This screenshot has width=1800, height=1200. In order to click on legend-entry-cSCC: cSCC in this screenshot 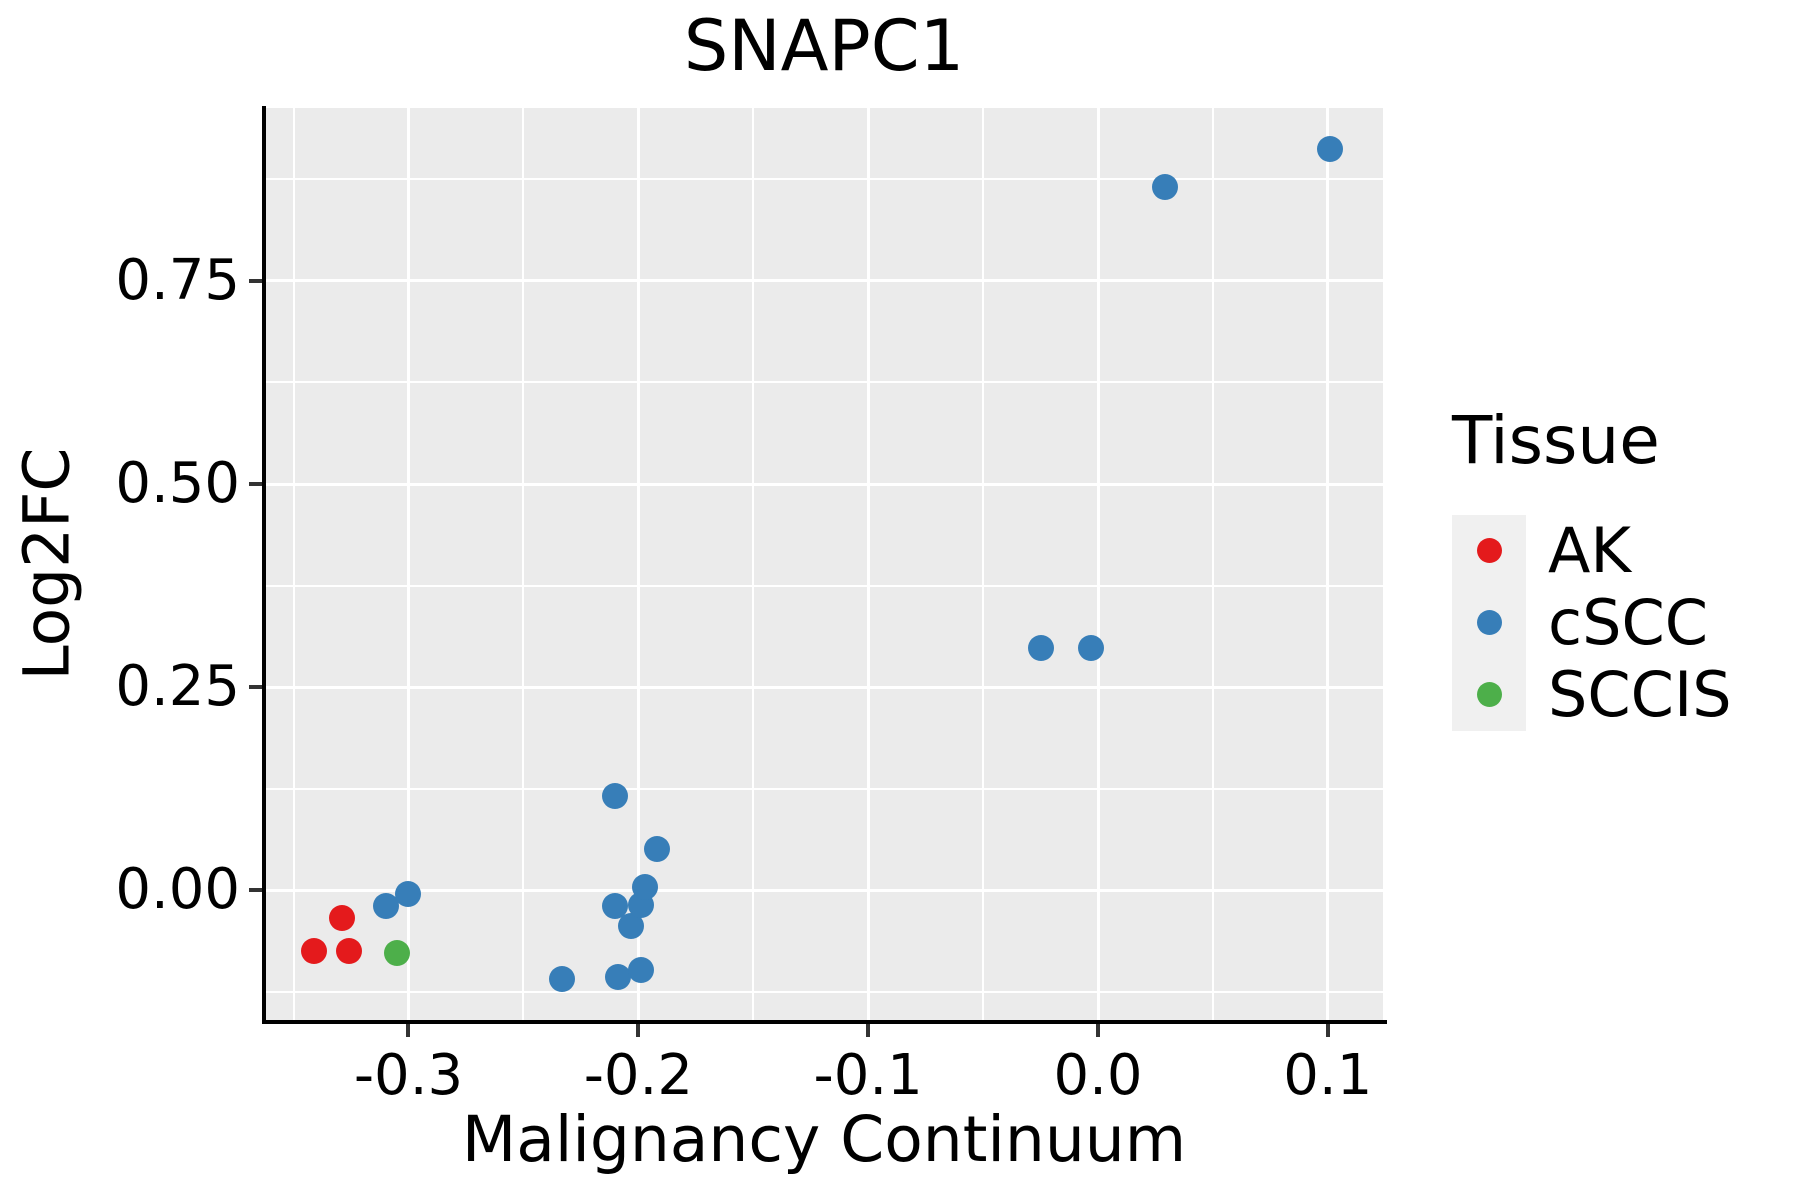, I will do `click(1622, 622)`.